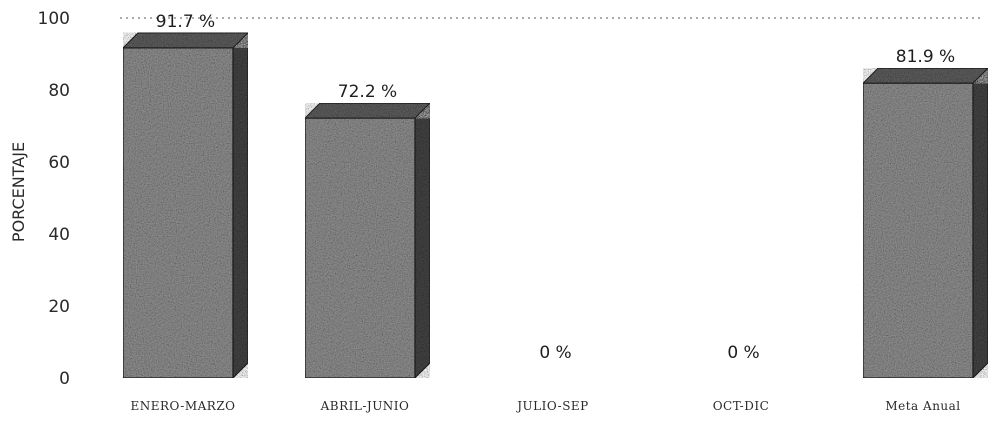 This screenshot has width=995, height=422. What do you see at coordinates (367, 92) in the screenshot?
I see `data-label: 72.2 %` at bounding box center [367, 92].